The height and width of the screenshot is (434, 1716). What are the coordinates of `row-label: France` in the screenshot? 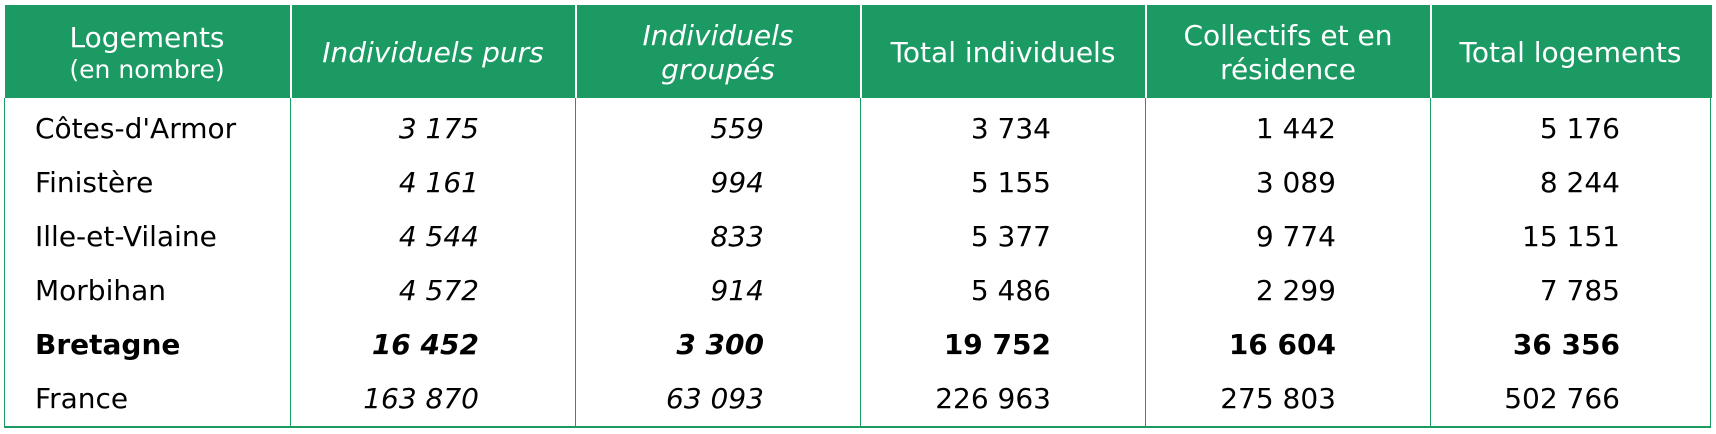 It's located at (147, 400).